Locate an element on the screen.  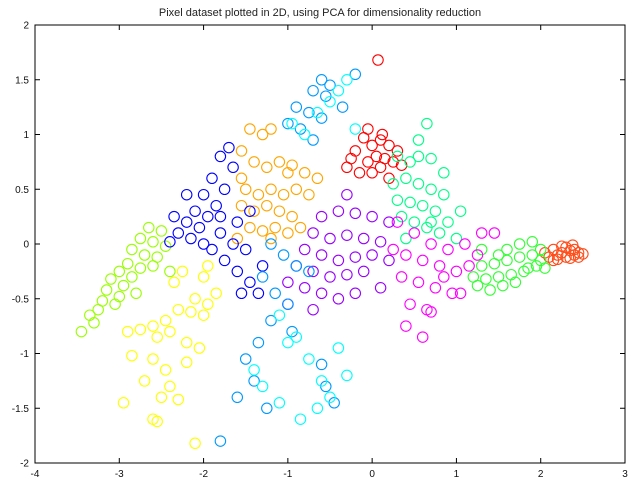
y-tick-label: -1.5 is located at coordinates (21, 409).